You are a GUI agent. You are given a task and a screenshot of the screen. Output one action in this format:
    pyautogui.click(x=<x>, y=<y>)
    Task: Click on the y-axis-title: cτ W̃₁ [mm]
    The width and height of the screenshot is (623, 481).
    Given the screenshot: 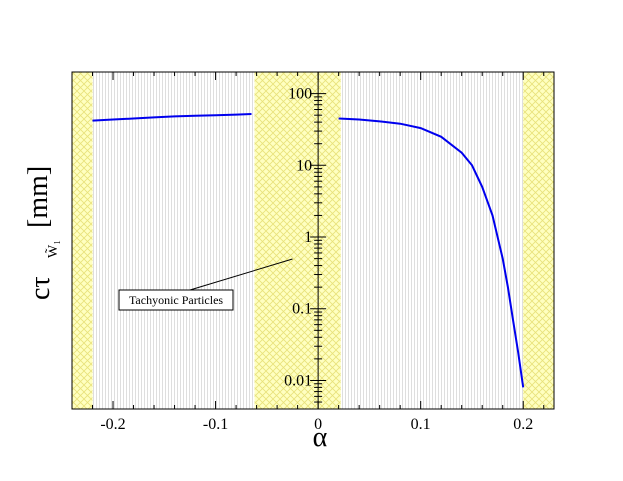 What is the action you would take?
    pyautogui.click(x=42, y=233)
    